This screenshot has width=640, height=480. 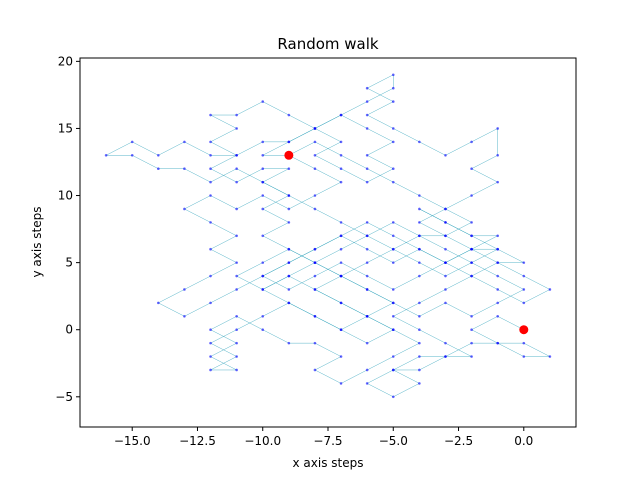 I want to click on y-tick-label: 0, so click(x=69, y=330).